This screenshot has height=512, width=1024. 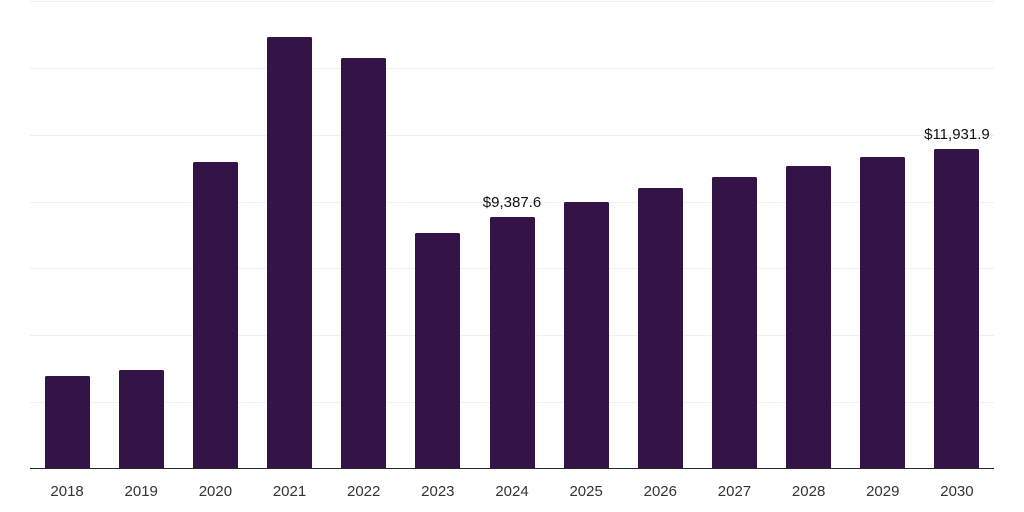 What do you see at coordinates (957, 491) in the screenshot?
I see `x-tick-label-2030: 2030` at bounding box center [957, 491].